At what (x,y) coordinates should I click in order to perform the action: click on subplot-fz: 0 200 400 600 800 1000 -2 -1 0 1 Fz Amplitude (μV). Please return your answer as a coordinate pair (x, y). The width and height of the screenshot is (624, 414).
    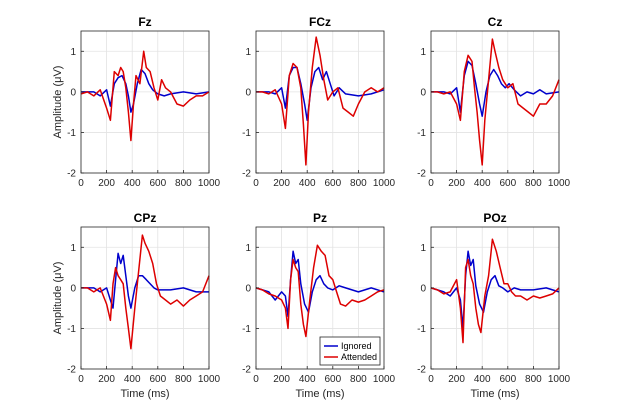
    Looking at the image, I should click on (136, 102).